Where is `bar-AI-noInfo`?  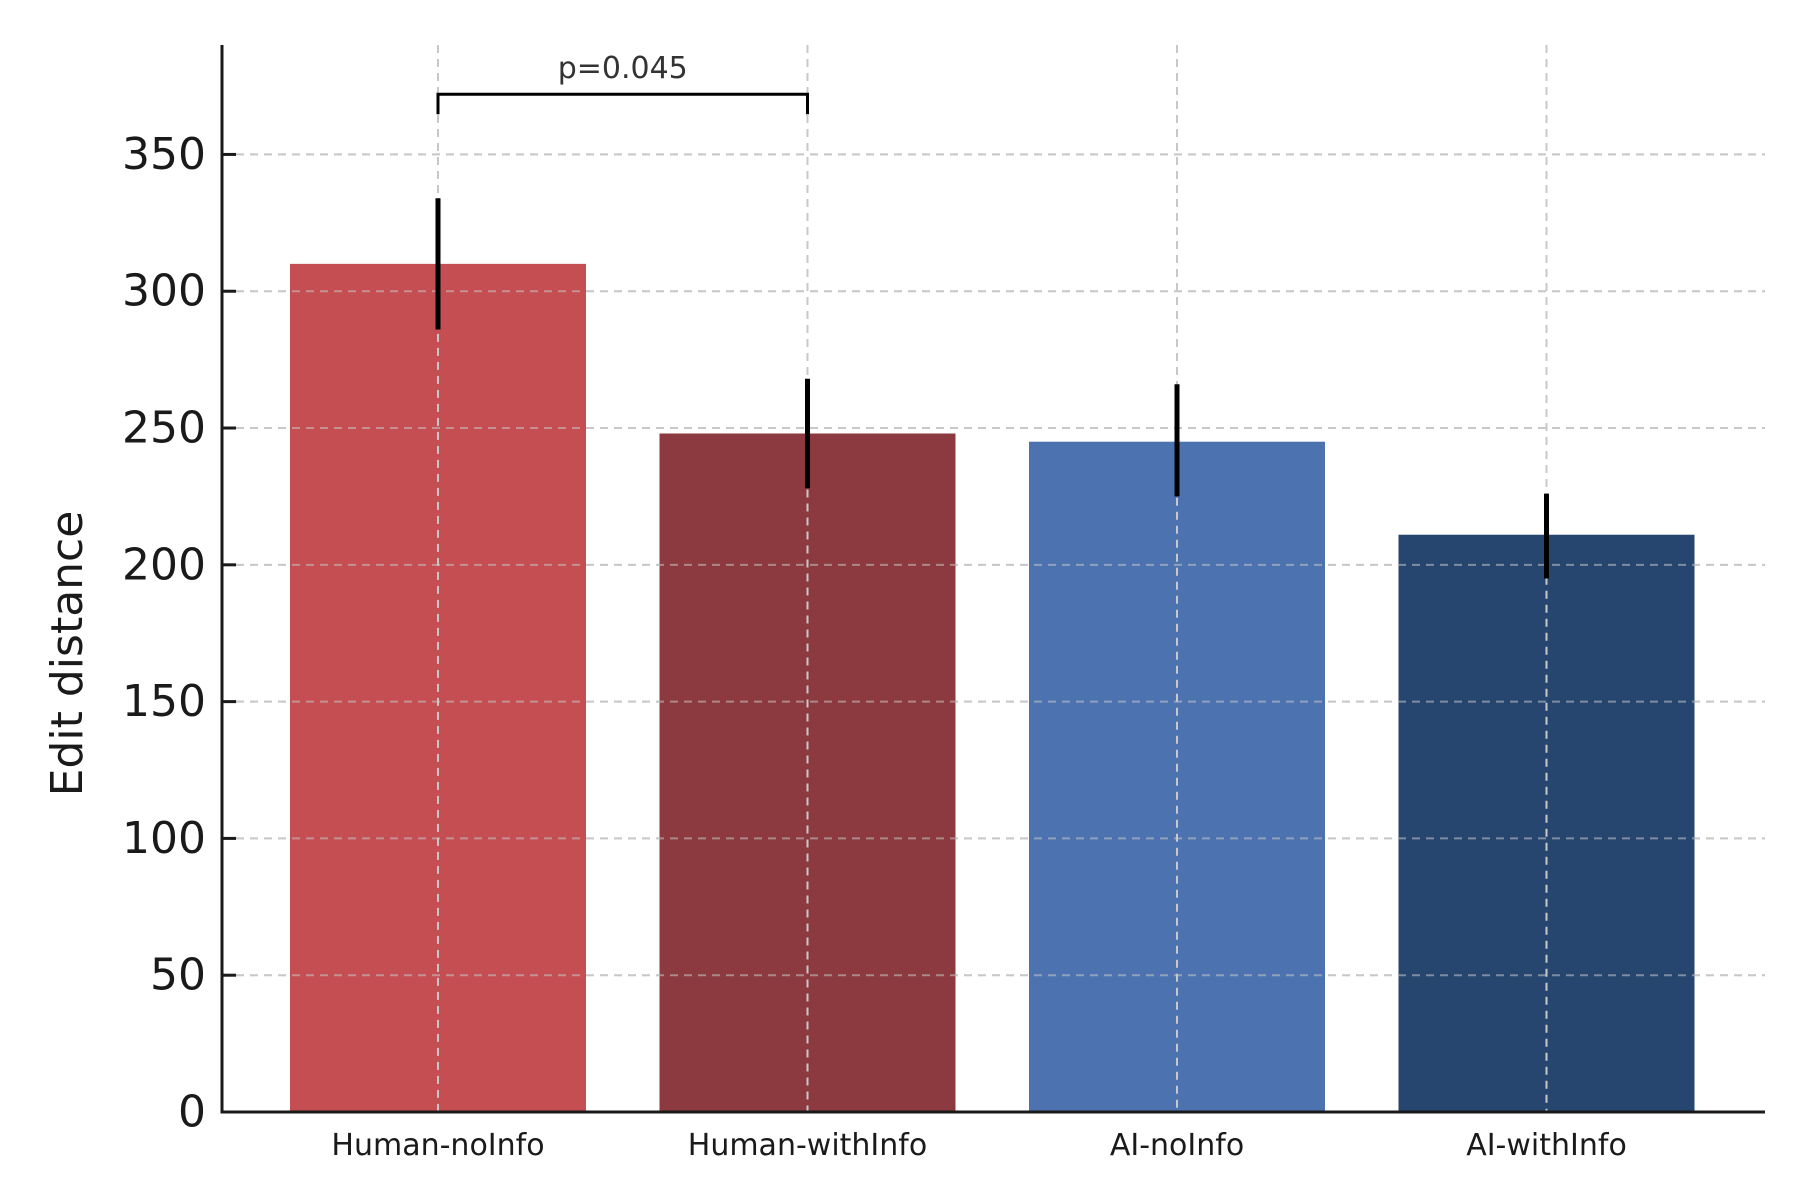 bar-AI-noInfo is located at coordinates (1177, 776).